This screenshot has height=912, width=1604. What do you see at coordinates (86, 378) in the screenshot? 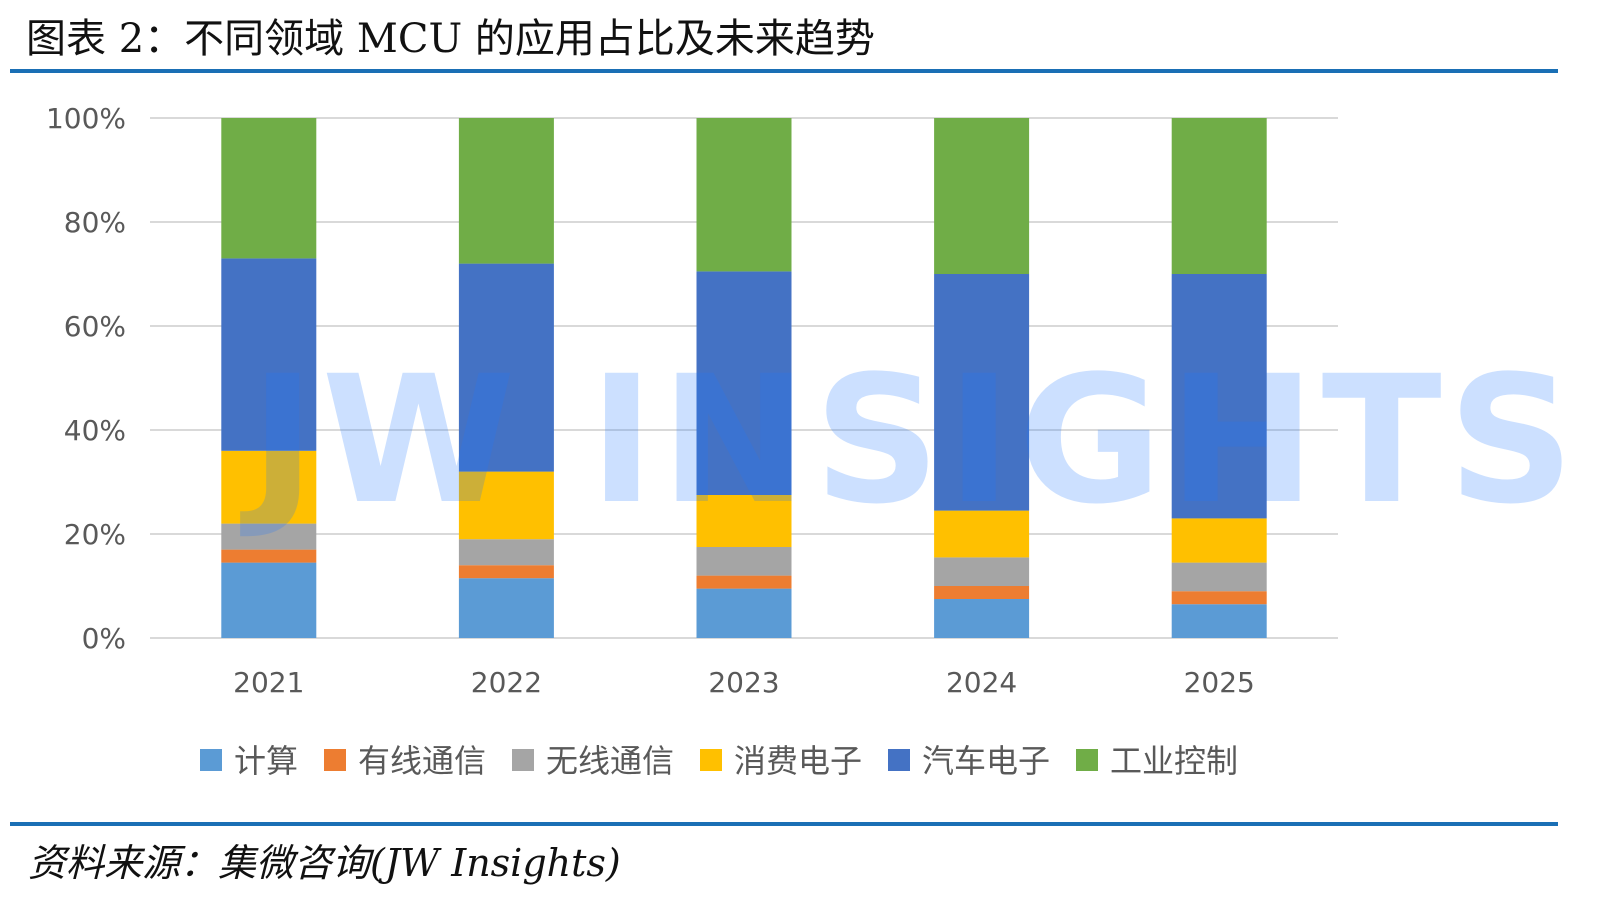
I see `y-axis-tick-labels: 0% 20% 40% 60% 80% 100%` at bounding box center [86, 378].